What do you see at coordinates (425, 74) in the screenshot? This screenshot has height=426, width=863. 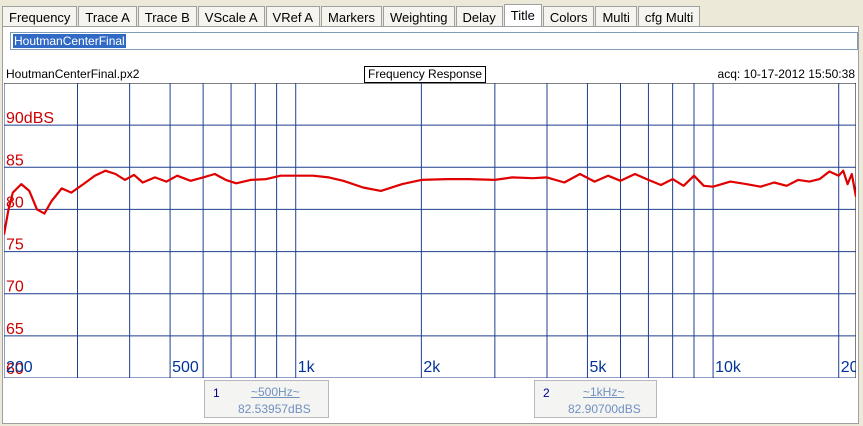 I see `chart-title: Frequency Response` at bounding box center [425, 74].